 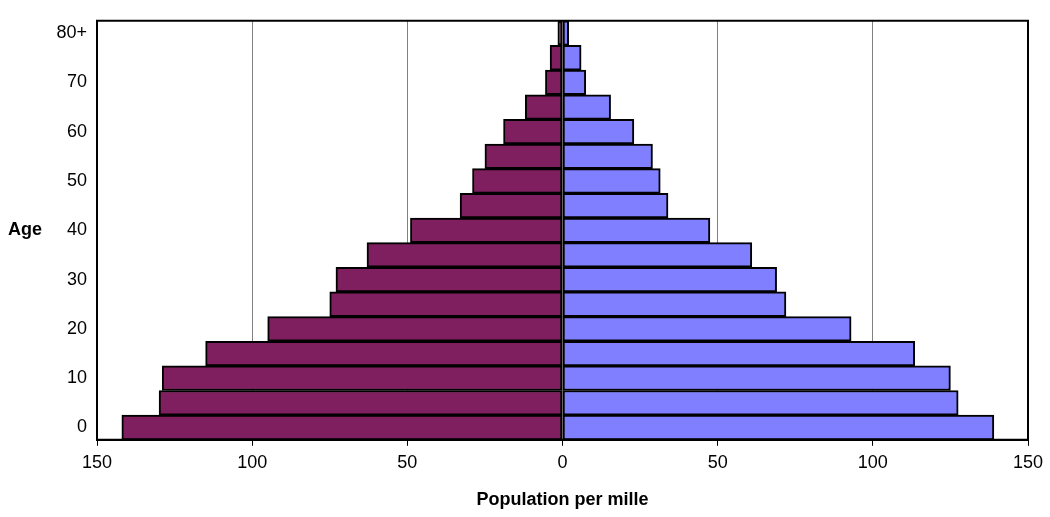 I want to click on y-tick-label: 20, so click(x=76, y=327).